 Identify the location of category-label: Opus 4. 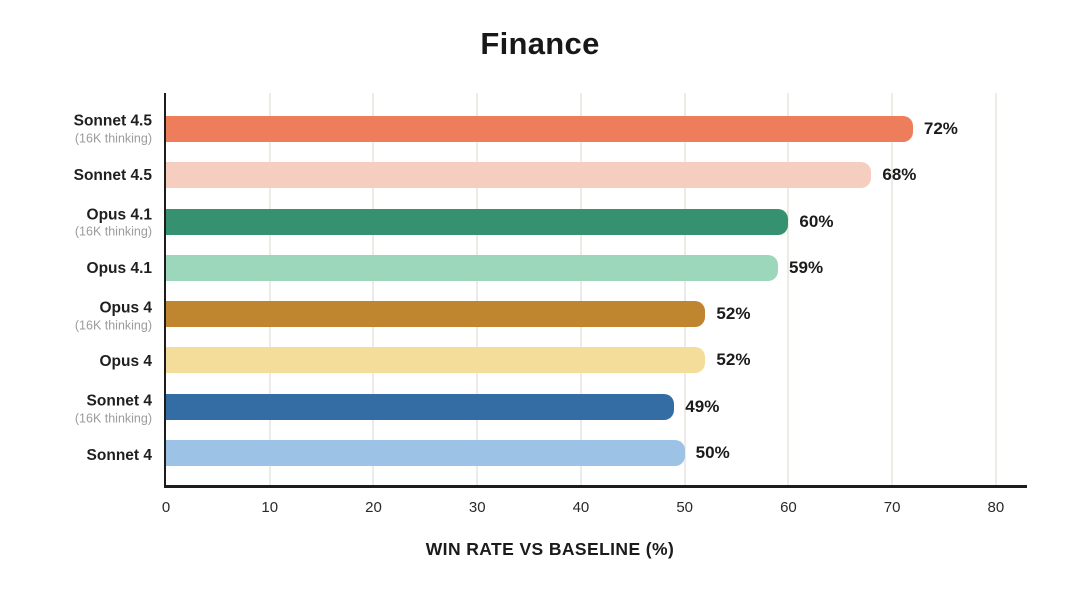
(76, 363).